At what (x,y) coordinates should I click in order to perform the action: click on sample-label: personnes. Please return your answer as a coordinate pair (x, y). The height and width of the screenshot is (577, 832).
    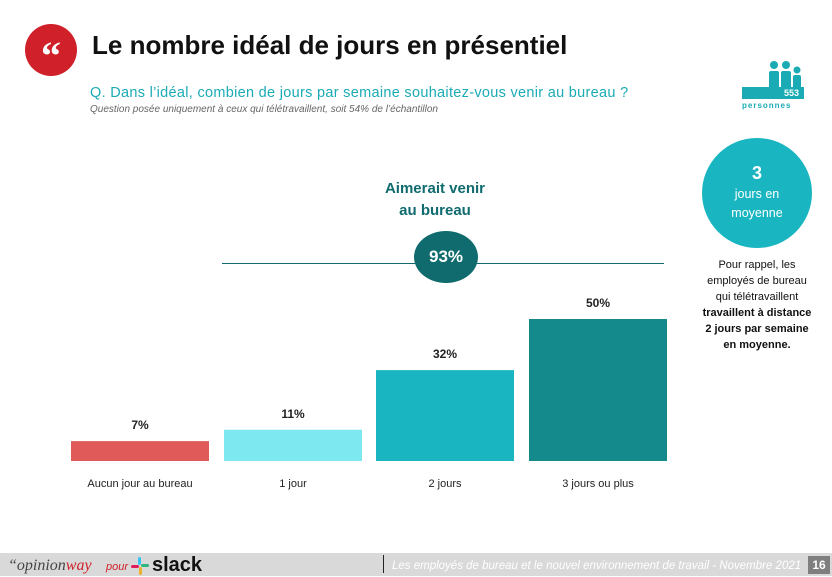
    Looking at the image, I should click on (767, 105).